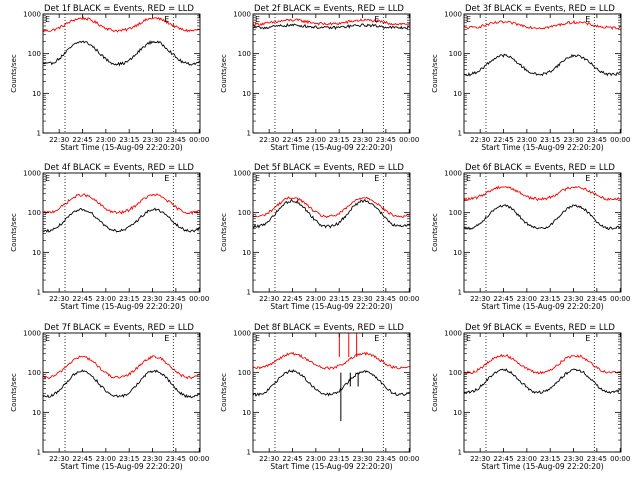 The height and width of the screenshot is (480, 640). I want to click on panel-title: Det 4f BLACK = Events, RED = LLD, so click(119, 168).